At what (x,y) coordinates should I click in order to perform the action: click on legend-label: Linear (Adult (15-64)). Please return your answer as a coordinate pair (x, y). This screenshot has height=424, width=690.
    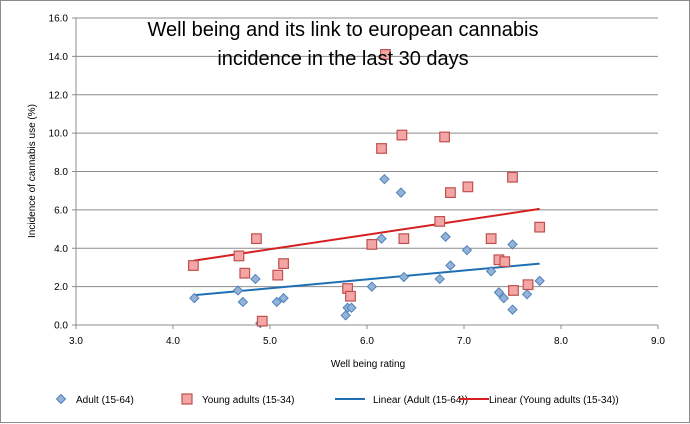
    Looking at the image, I should click on (420, 400).